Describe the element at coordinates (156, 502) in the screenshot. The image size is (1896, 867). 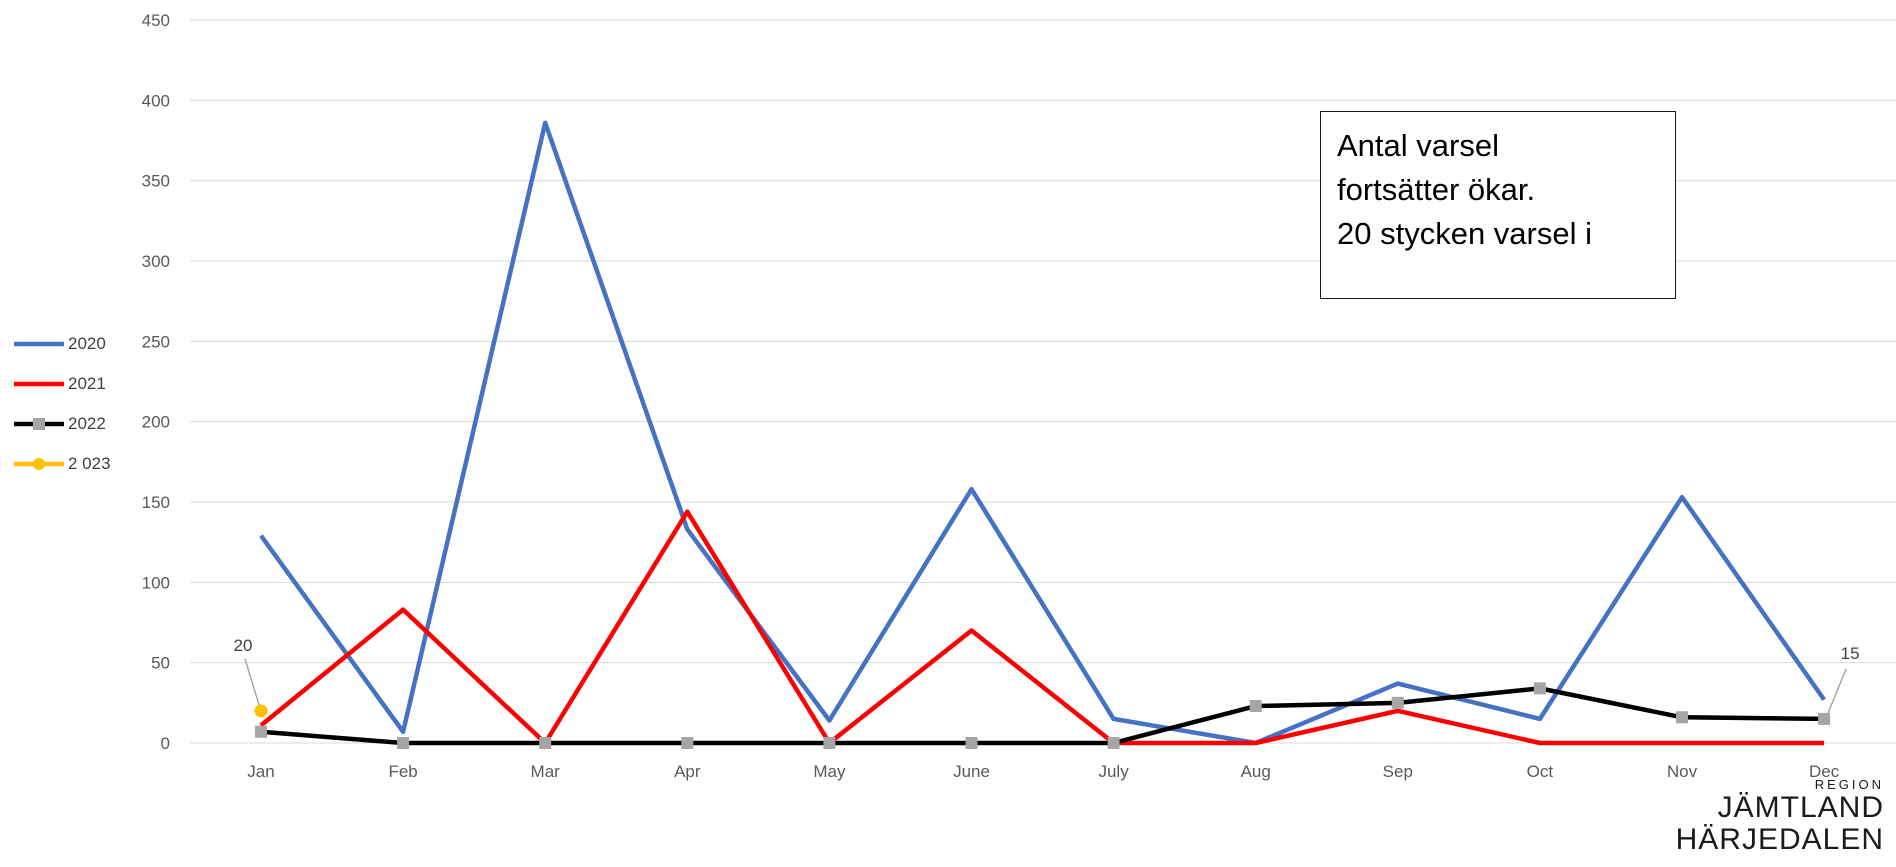
I see `y-tick-label: 150` at that location.